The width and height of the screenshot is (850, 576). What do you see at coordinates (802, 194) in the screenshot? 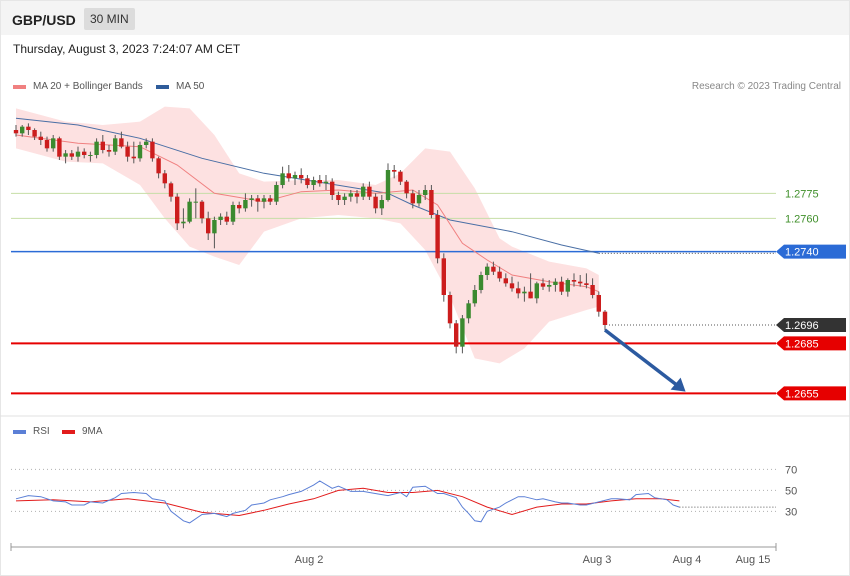
I see `price-level-label: 1.2775` at bounding box center [802, 194].